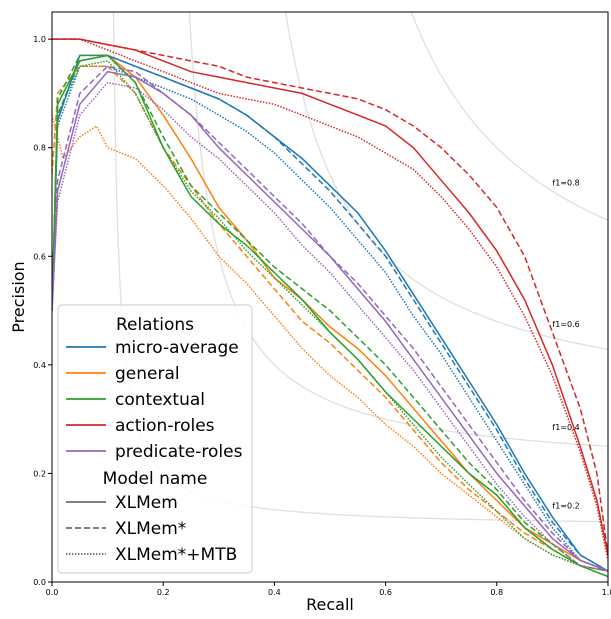  What do you see at coordinates (328, 589) in the screenshot?
I see `x-axis-ticks: 0.0 0.2 0.4 0.6 0.8 1.0` at bounding box center [328, 589].